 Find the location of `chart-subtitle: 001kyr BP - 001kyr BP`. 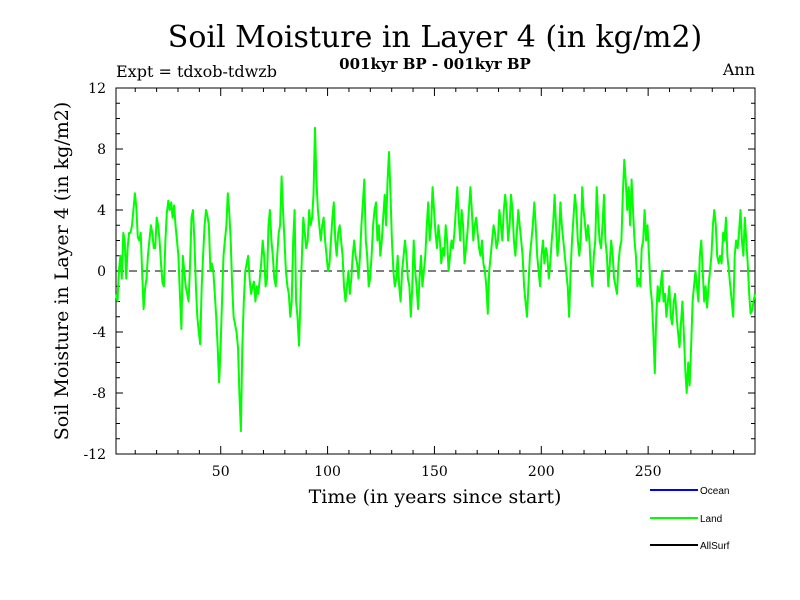

chart-subtitle: 001kyr BP - 001kyr BP is located at coordinates (435, 64).